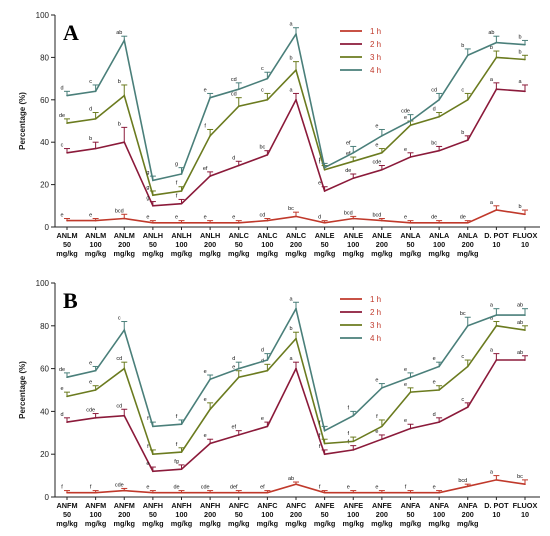 This screenshot has height=536, width=550. I want to click on x-tick-label: 10, so click(525, 244).